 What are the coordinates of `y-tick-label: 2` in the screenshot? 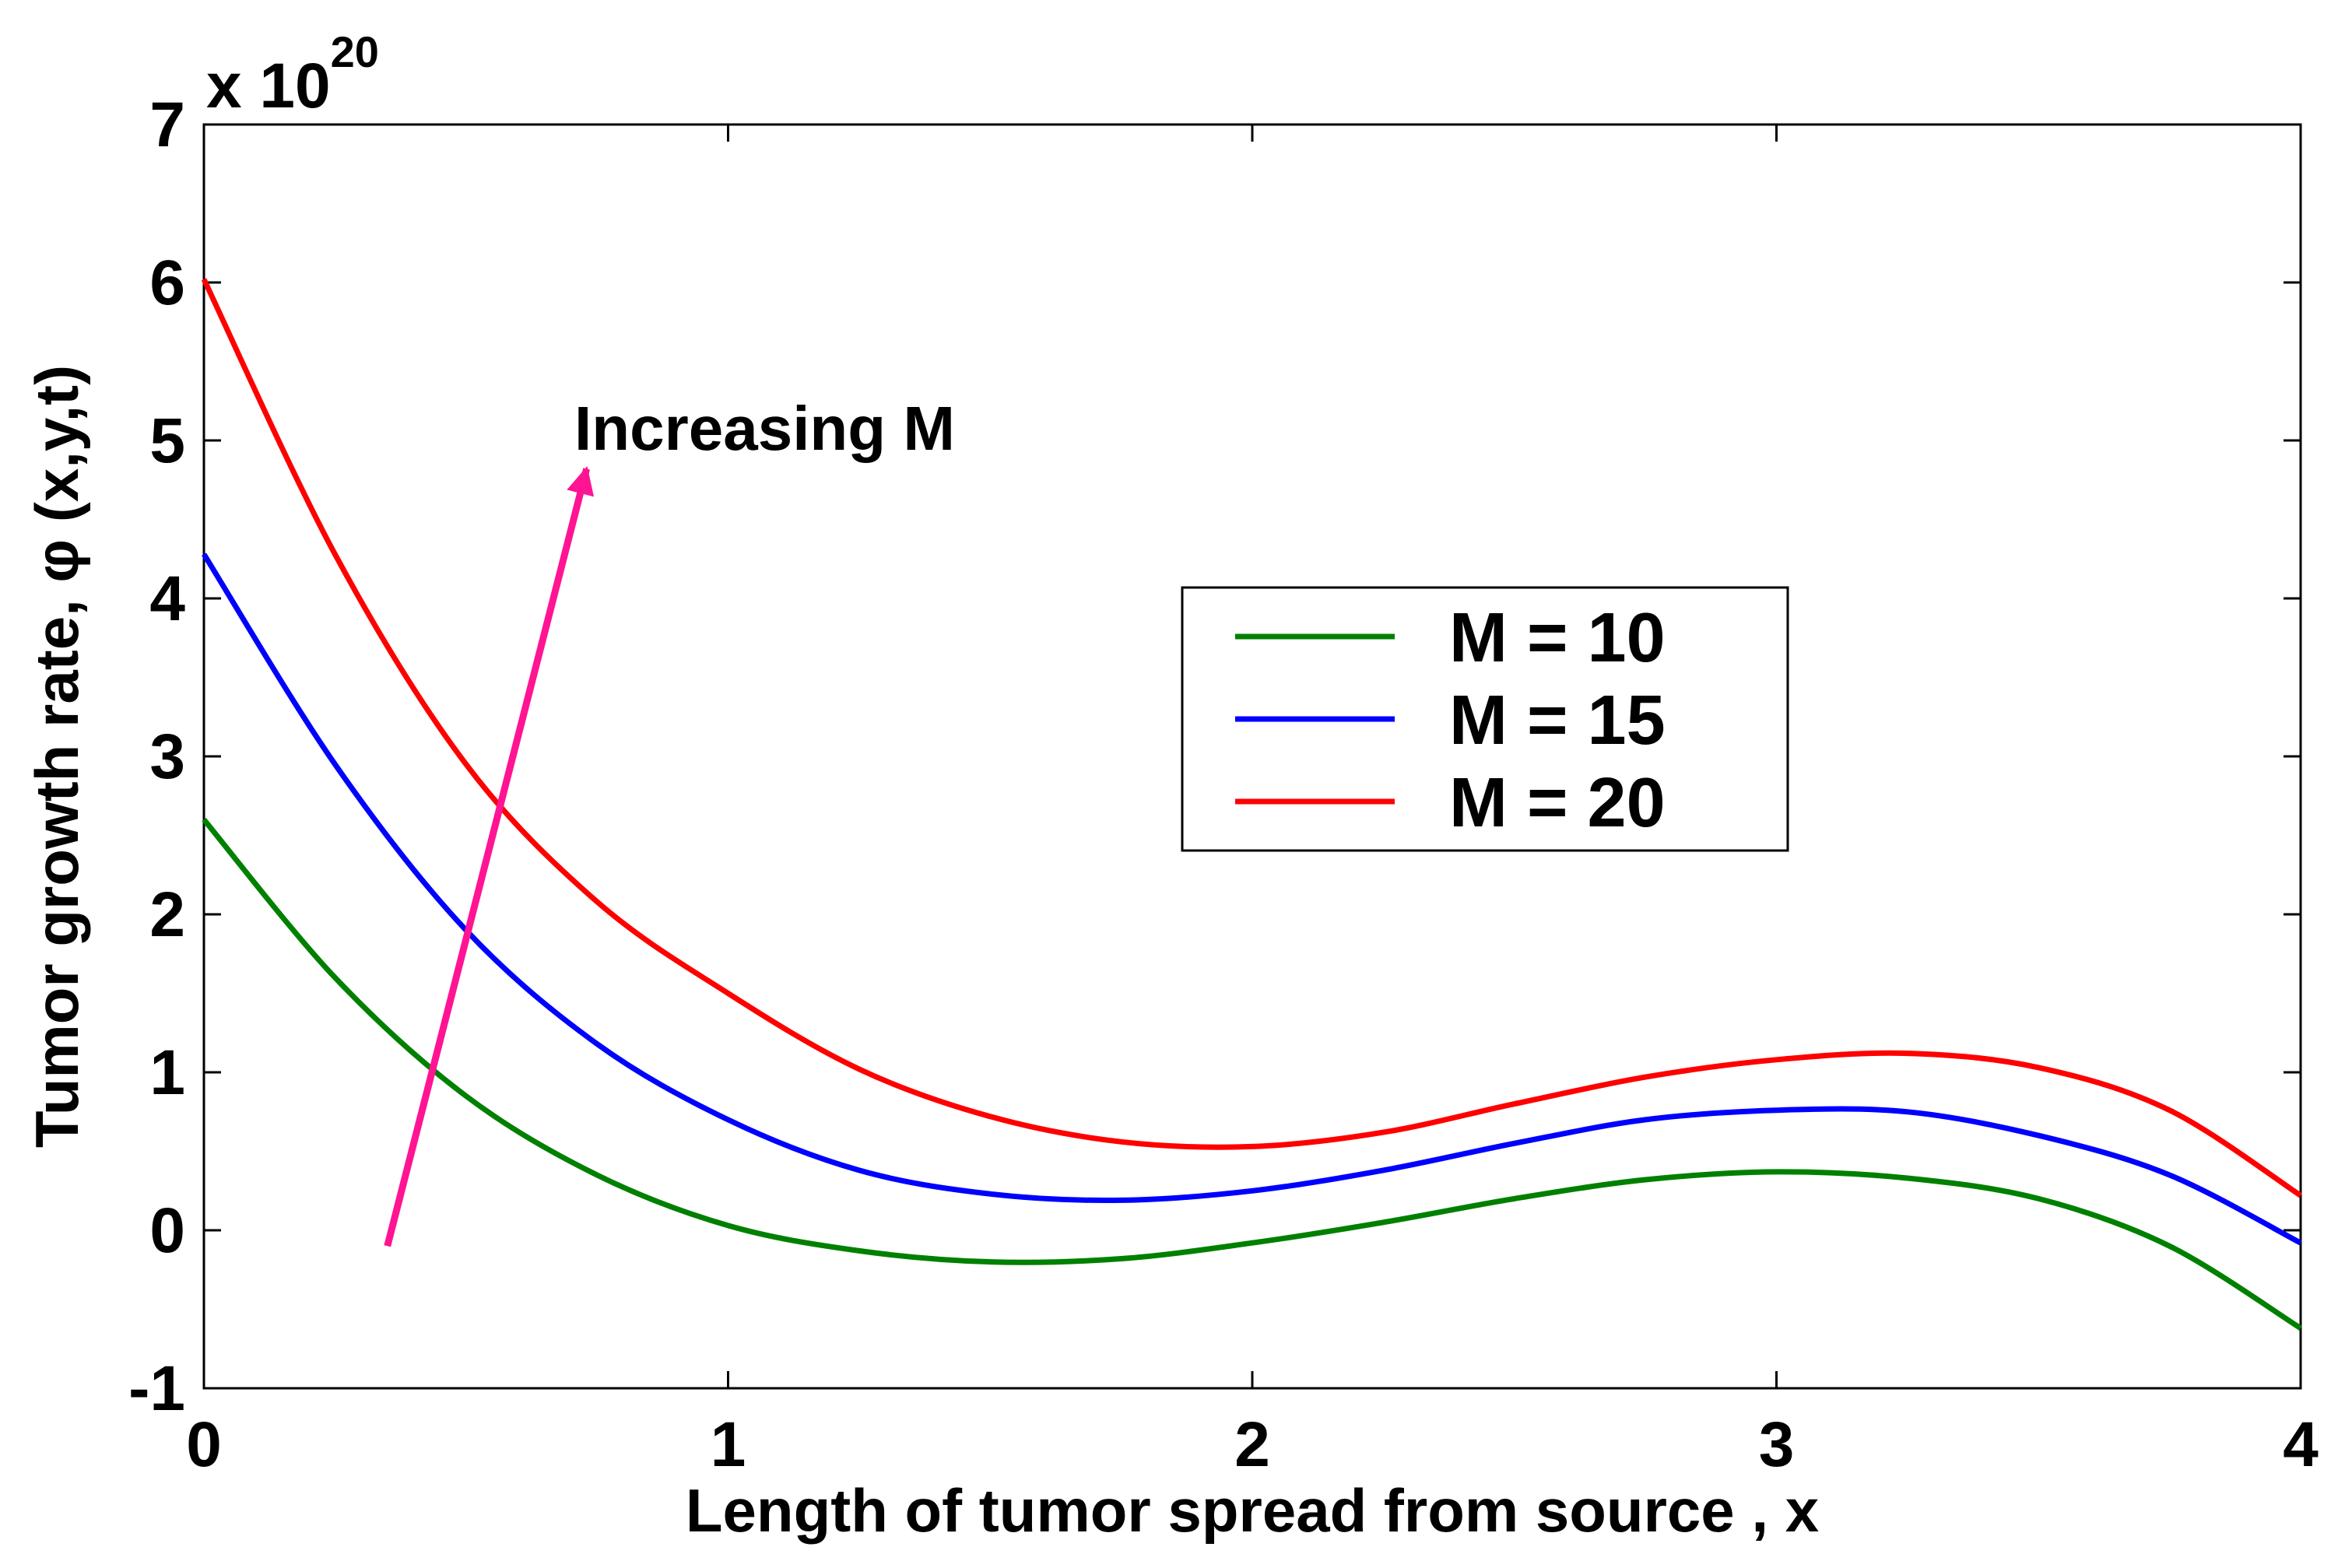 It's located at (167, 914).